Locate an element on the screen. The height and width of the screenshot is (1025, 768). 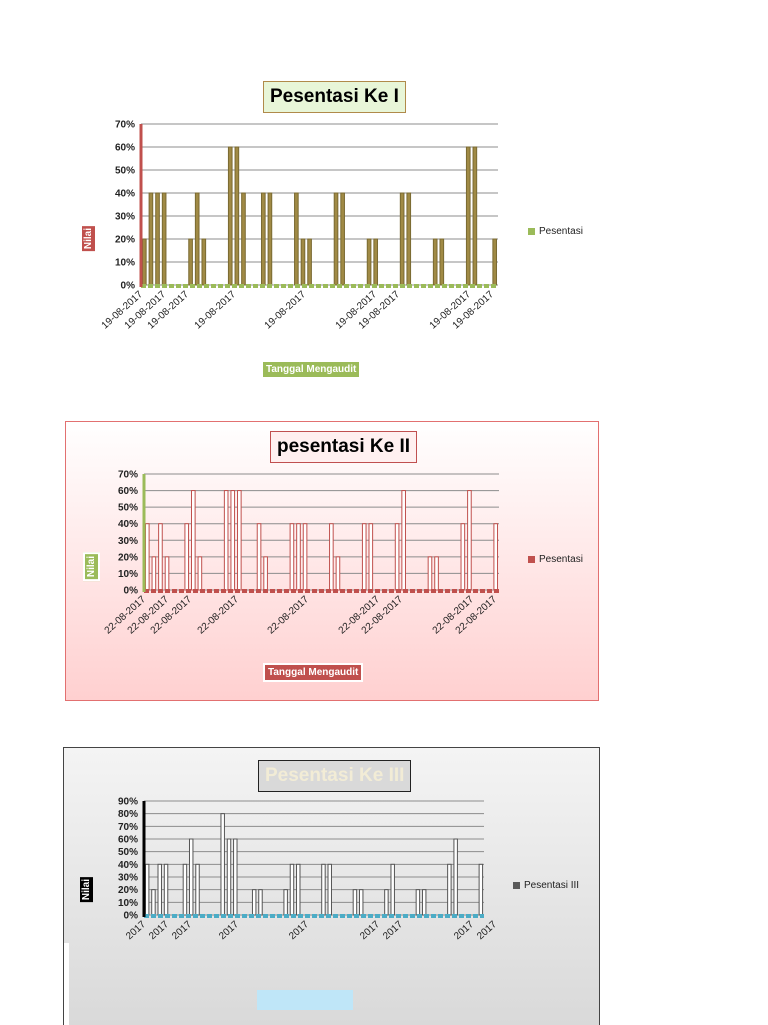
legend-label: Pesentasi III is located at coordinates (552, 885).